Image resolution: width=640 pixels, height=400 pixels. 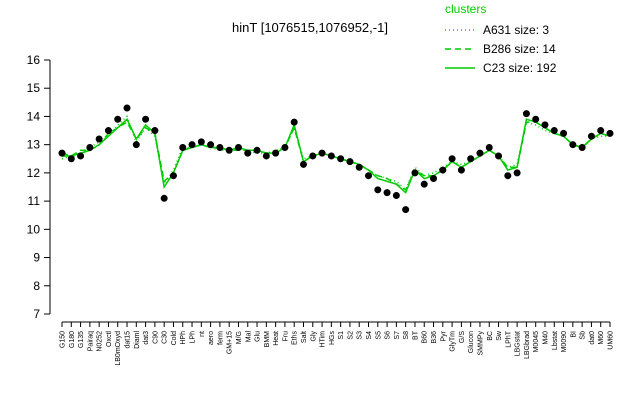 I want to click on y-tick-label: 14, so click(x=34, y=116).